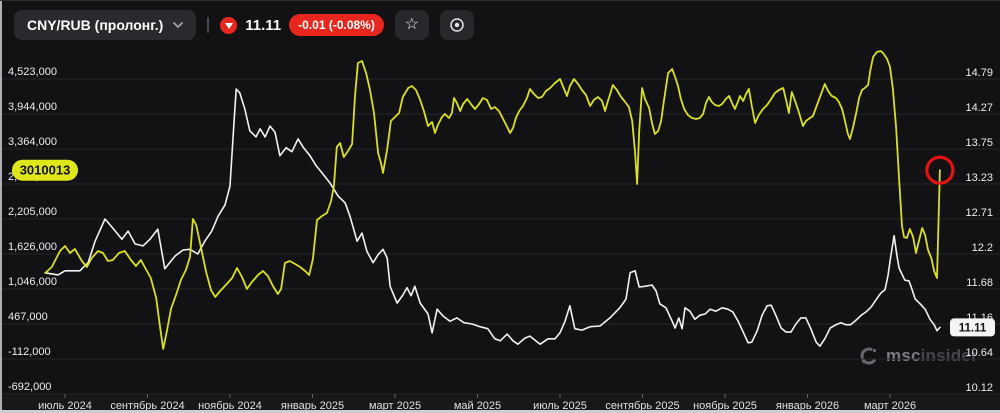  Describe the element at coordinates (949, 355) in the screenshot. I see `watermark-text-light: insider` at that location.